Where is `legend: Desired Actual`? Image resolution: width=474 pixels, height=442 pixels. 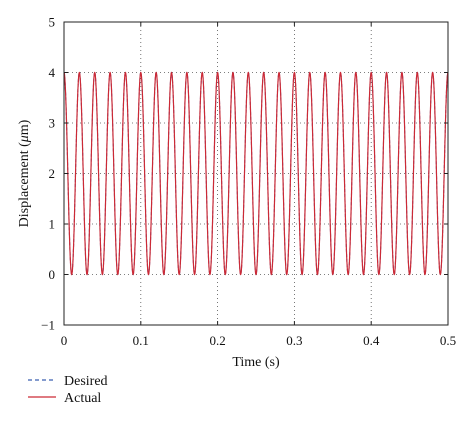
legend: Desired Actual is located at coordinates (68, 390).